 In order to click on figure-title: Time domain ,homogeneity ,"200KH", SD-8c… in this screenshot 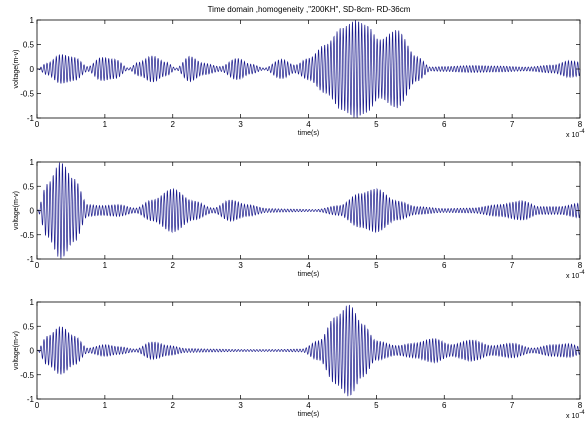, I will do `click(309, 9)`.